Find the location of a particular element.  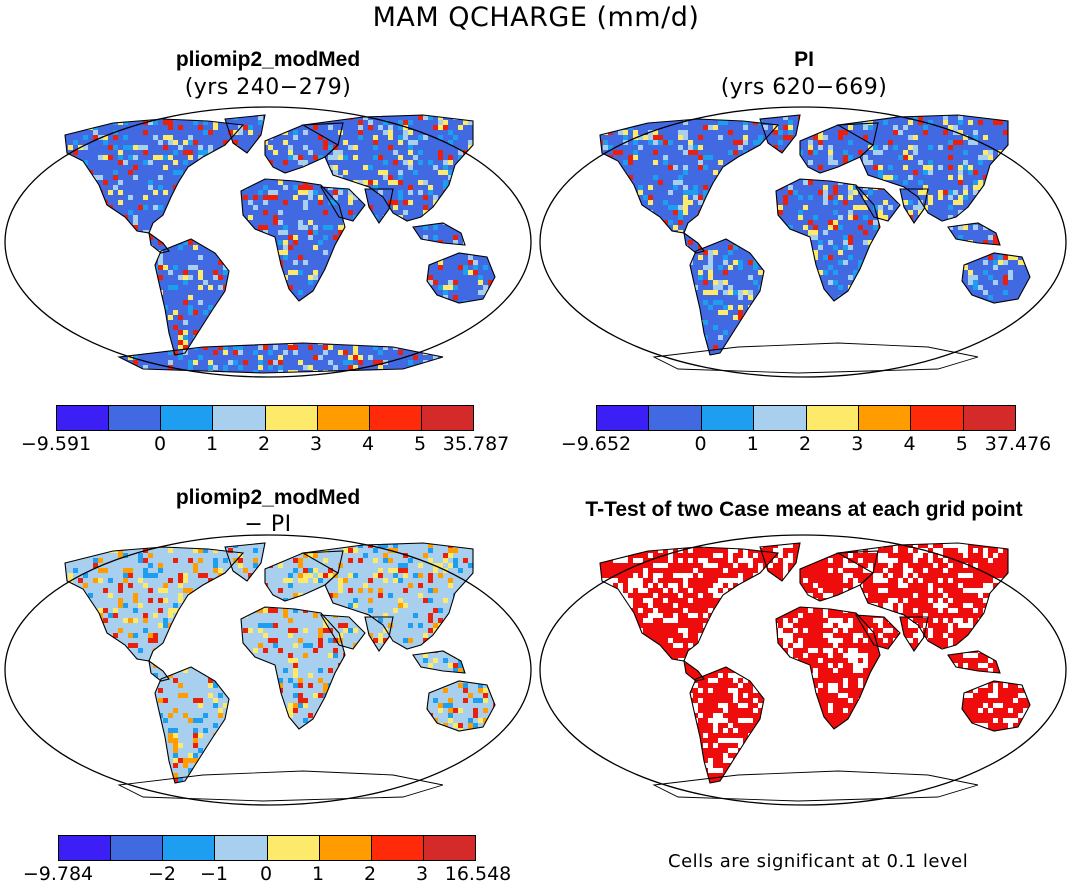

panel-1-subtitle: (yrs 240−279) is located at coordinates (268, 87).